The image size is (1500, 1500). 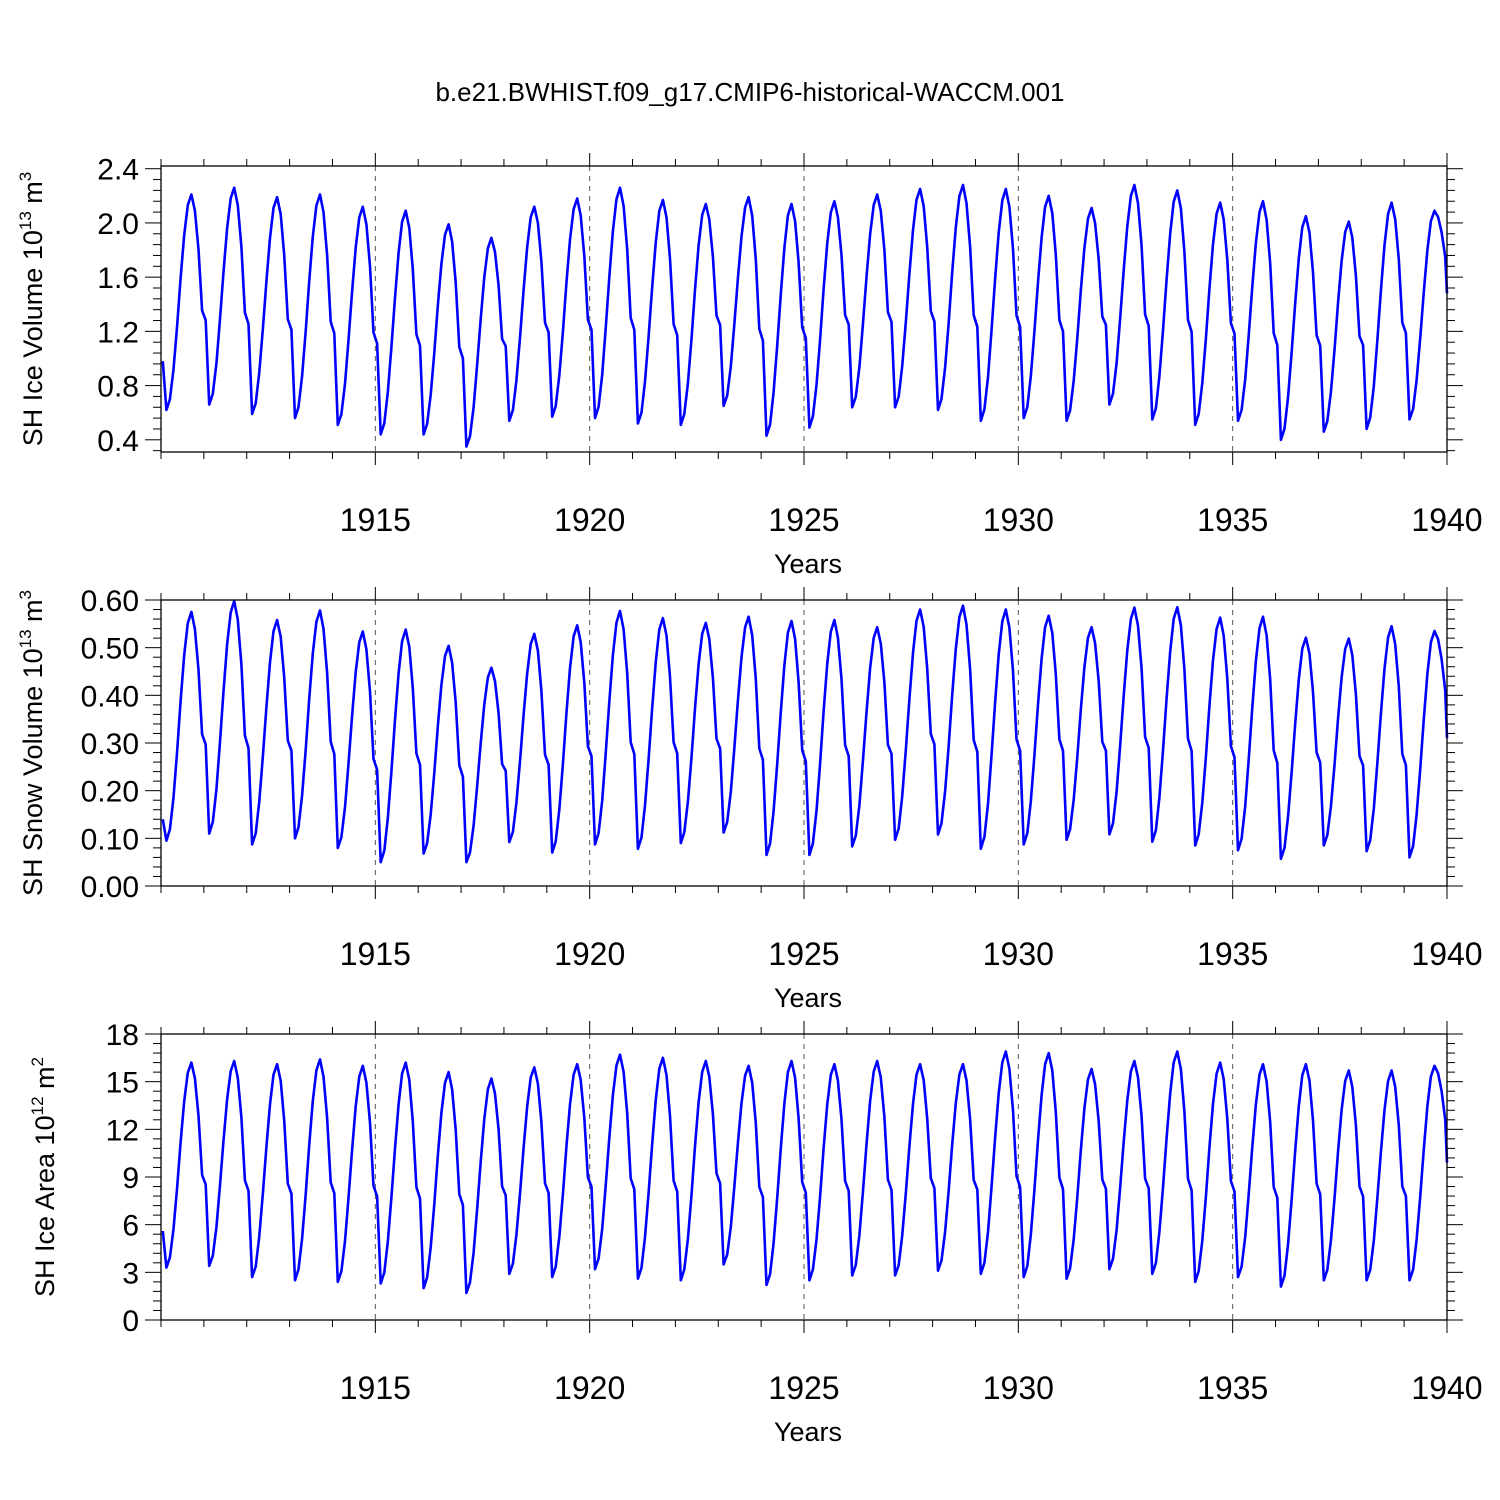 I want to click on y-axis-label-part: SH Ice Area, so click(x=45, y=1221).